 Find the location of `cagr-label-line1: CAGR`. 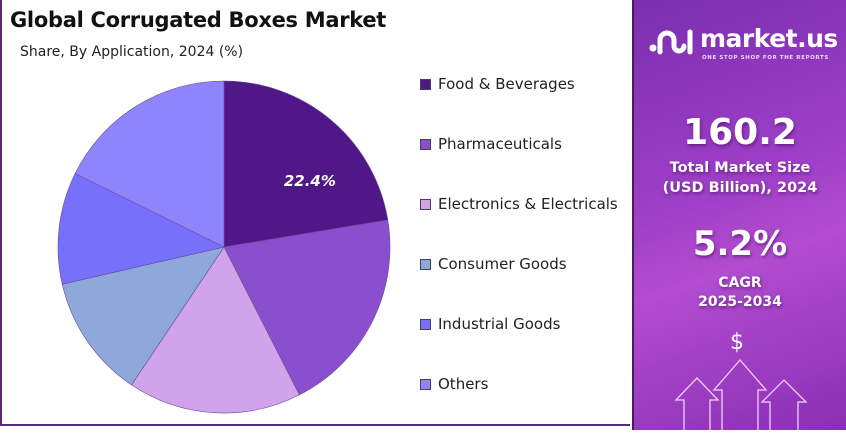

cagr-label-line1: CAGR is located at coordinates (740, 283).